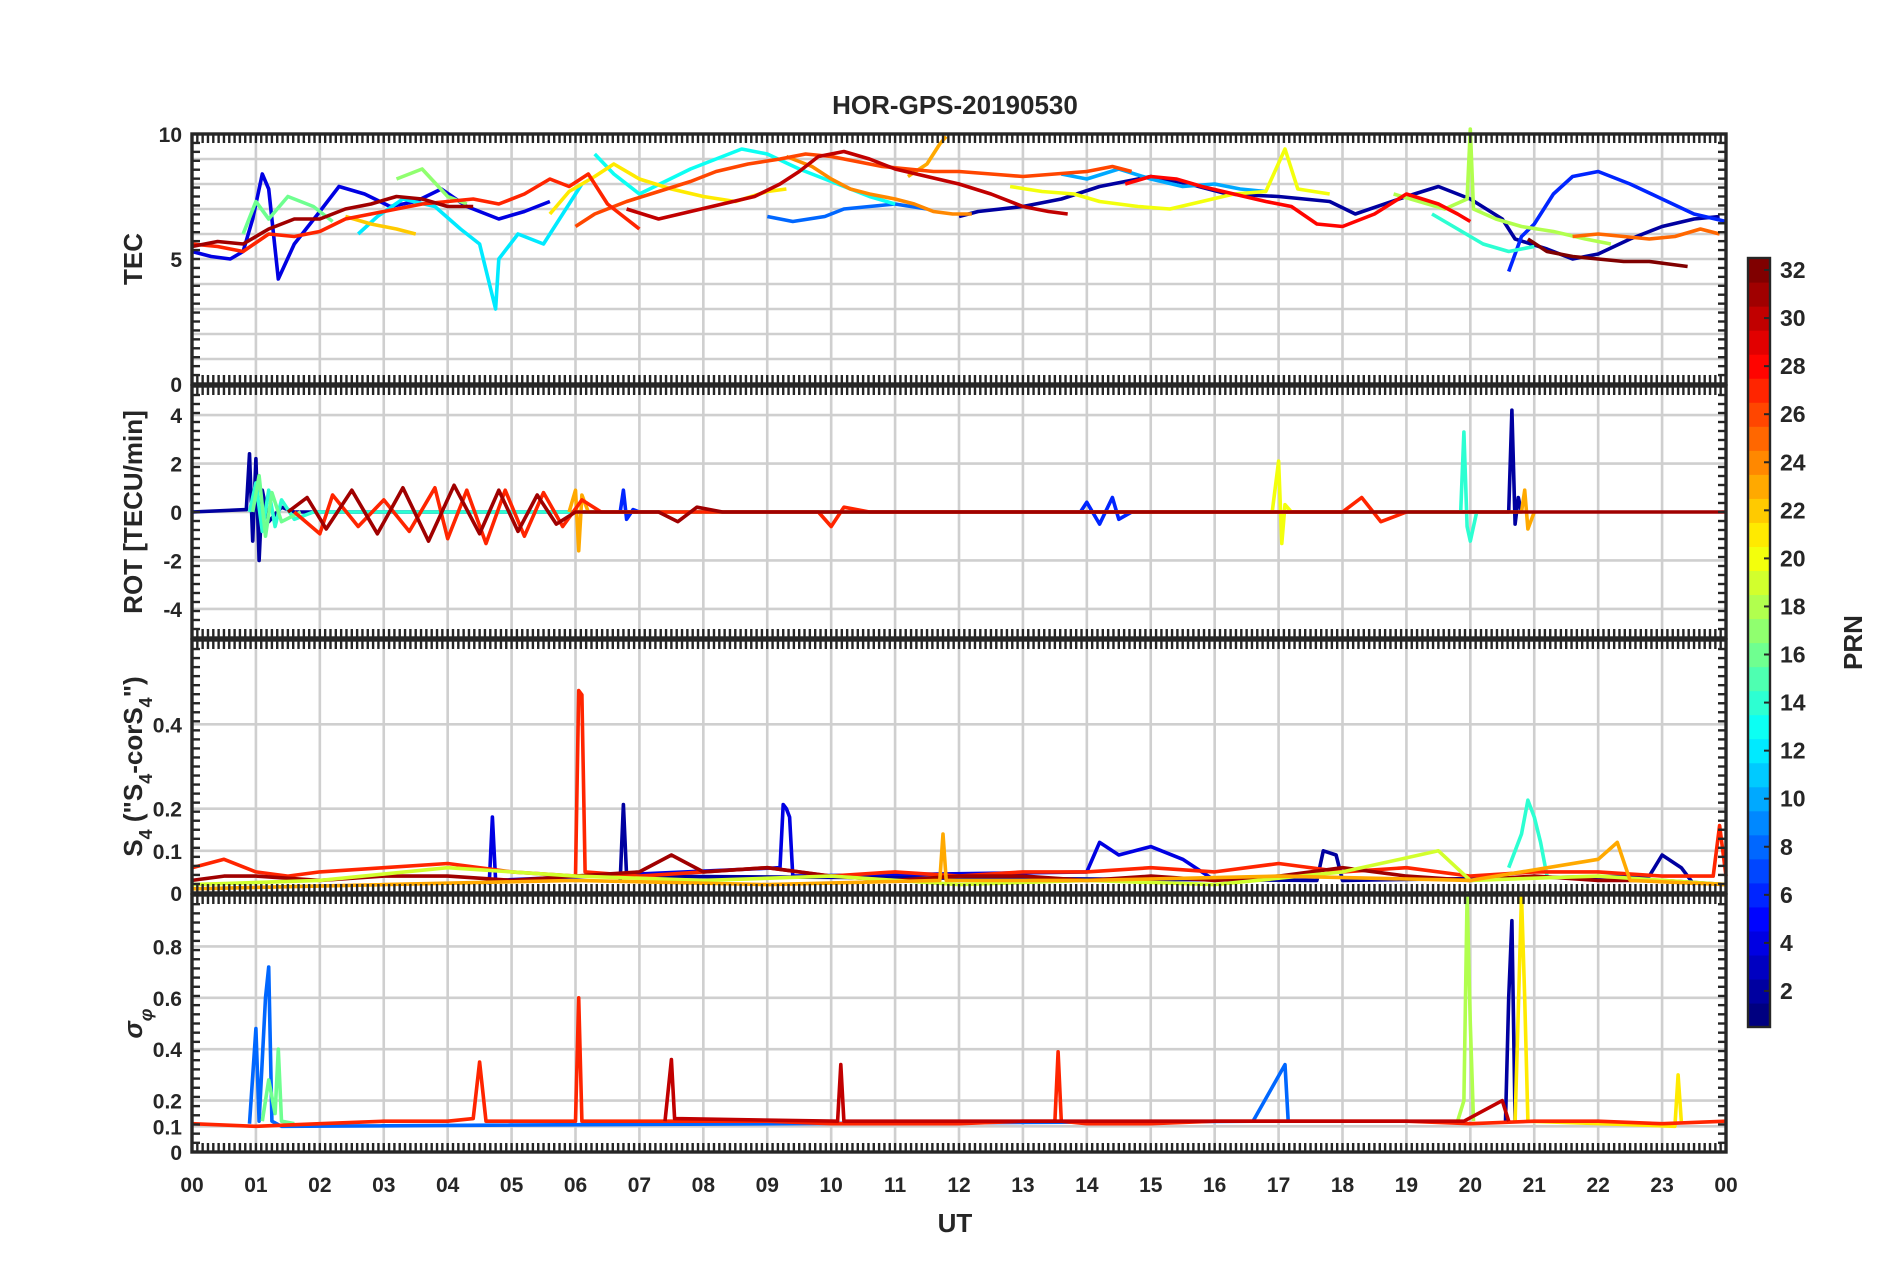 The height and width of the screenshot is (1272, 1902). What do you see at coordinates (168, 1050) in the screenshot?
I see `y-tick-label: 0.4` at bounding box center [168, 1050].